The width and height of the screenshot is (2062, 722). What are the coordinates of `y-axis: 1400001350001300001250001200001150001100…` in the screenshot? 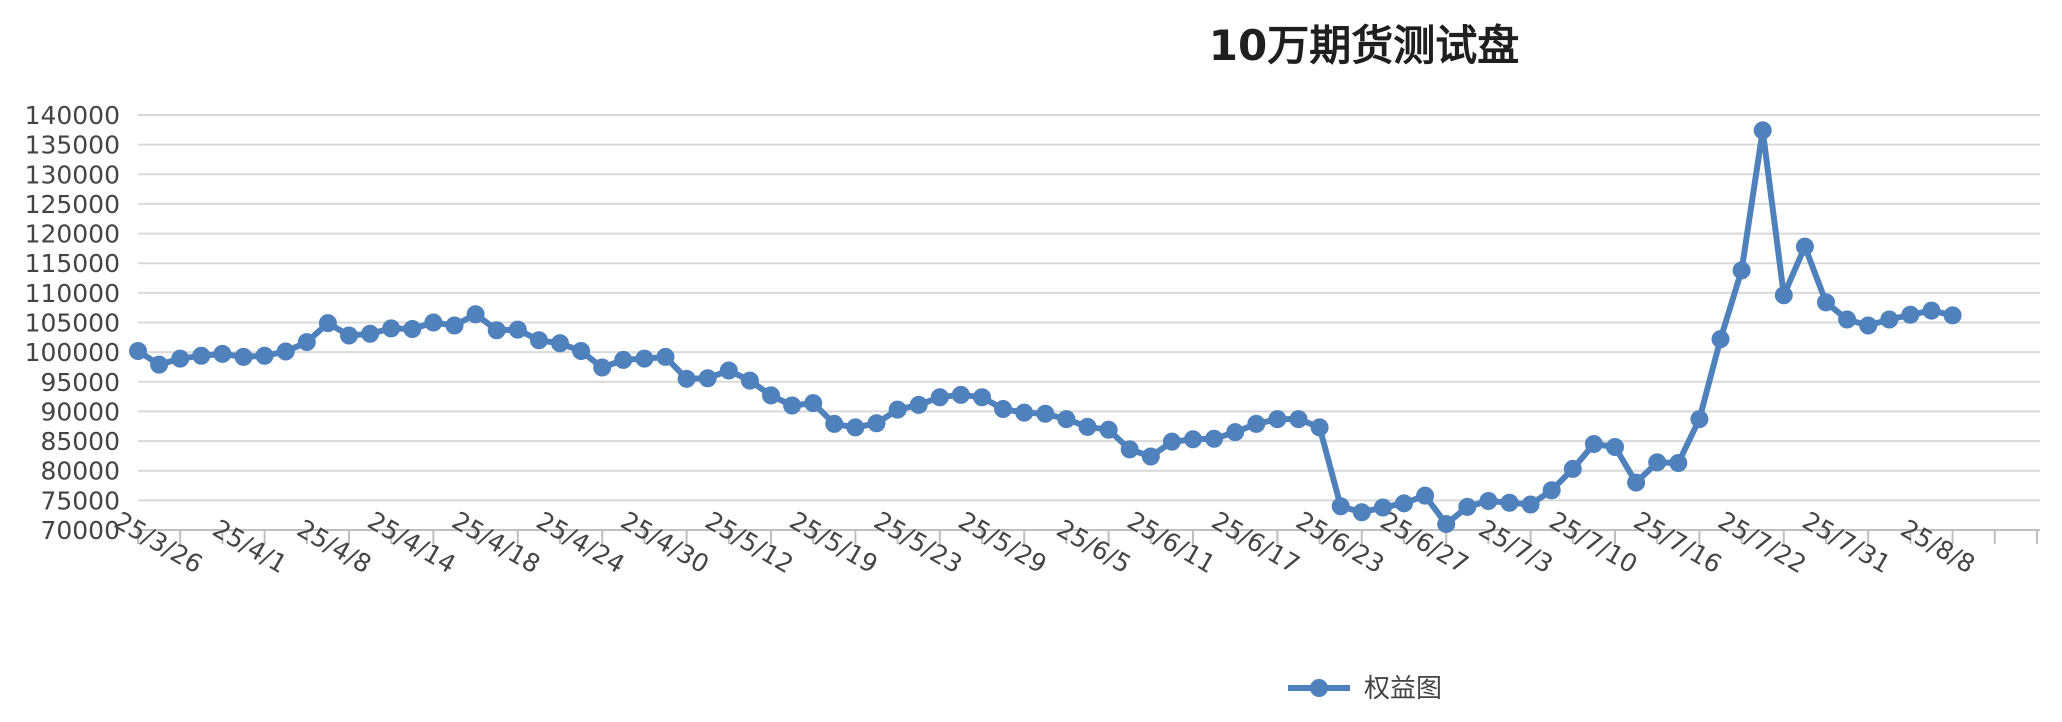 It's located at (72, 323).